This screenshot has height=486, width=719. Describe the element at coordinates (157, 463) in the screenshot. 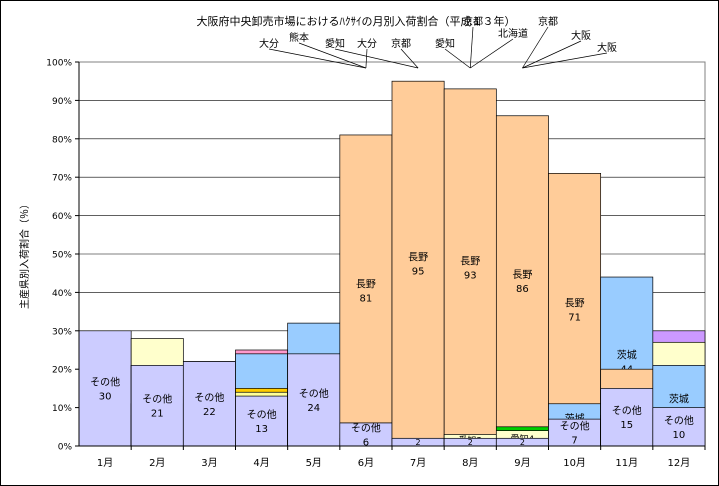

I see `x-tick-label: 2月` at that location.